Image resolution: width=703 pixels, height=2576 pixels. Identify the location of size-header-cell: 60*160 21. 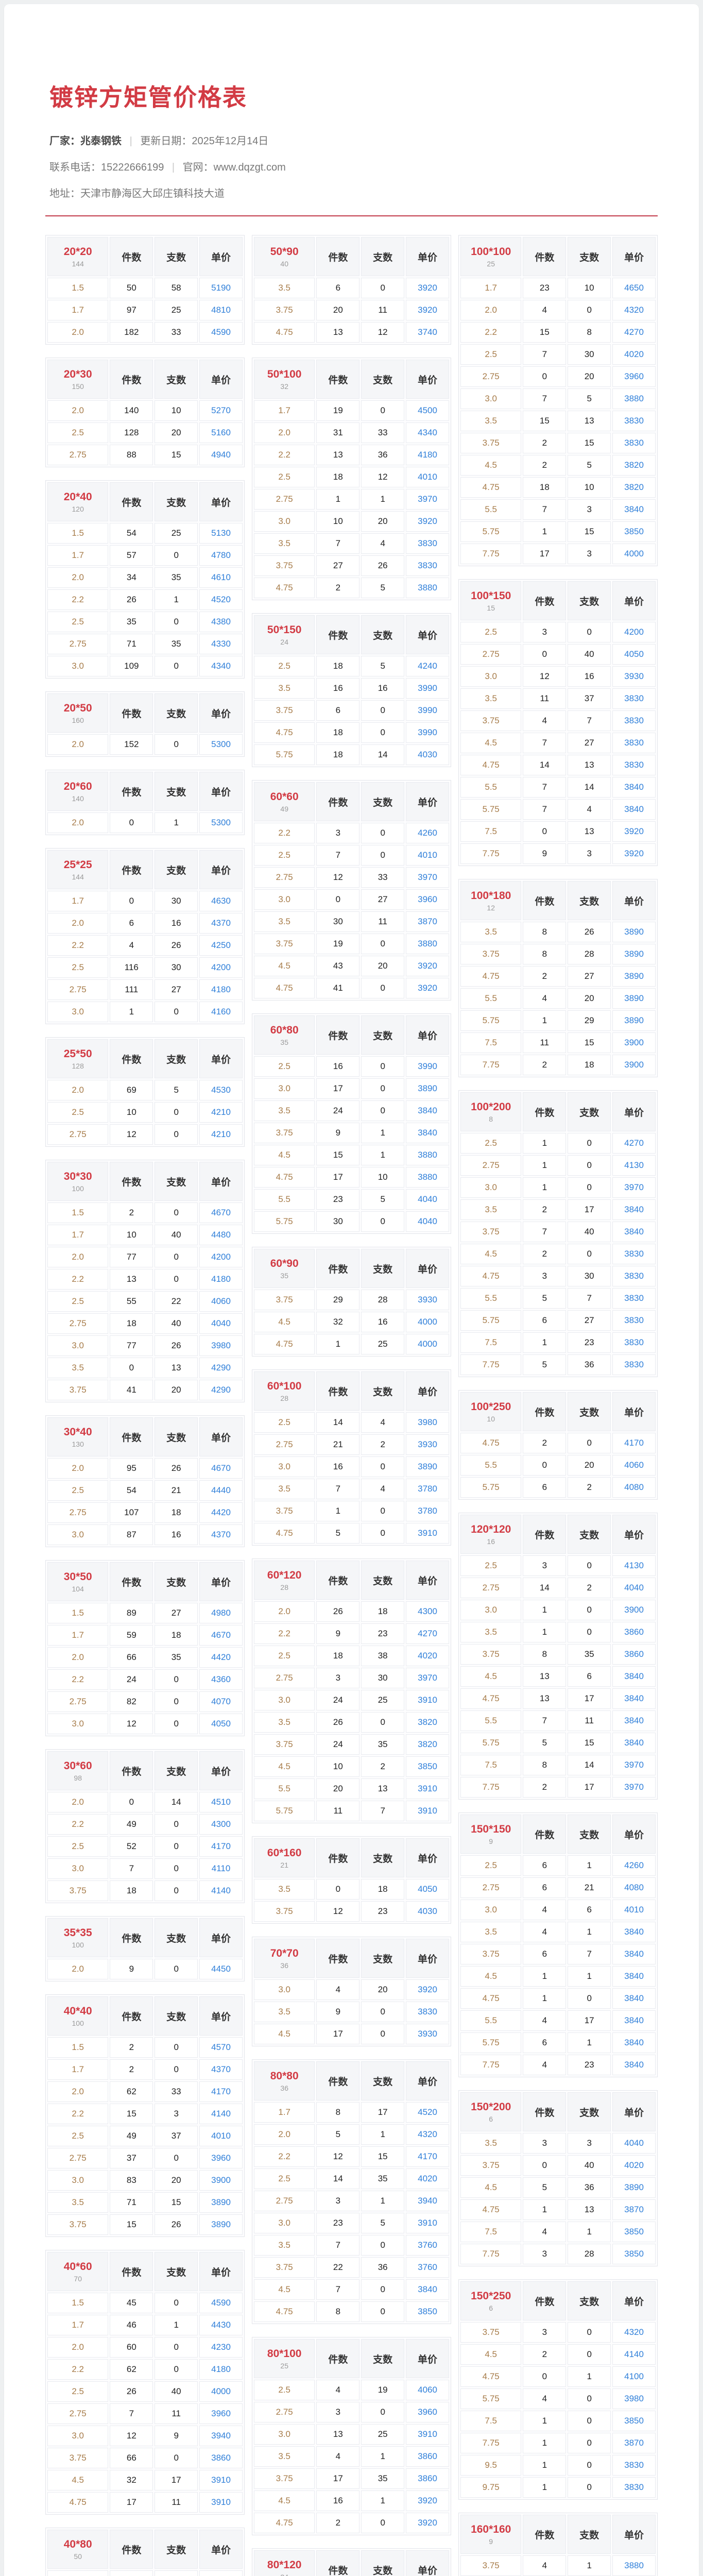
(284, 1858).